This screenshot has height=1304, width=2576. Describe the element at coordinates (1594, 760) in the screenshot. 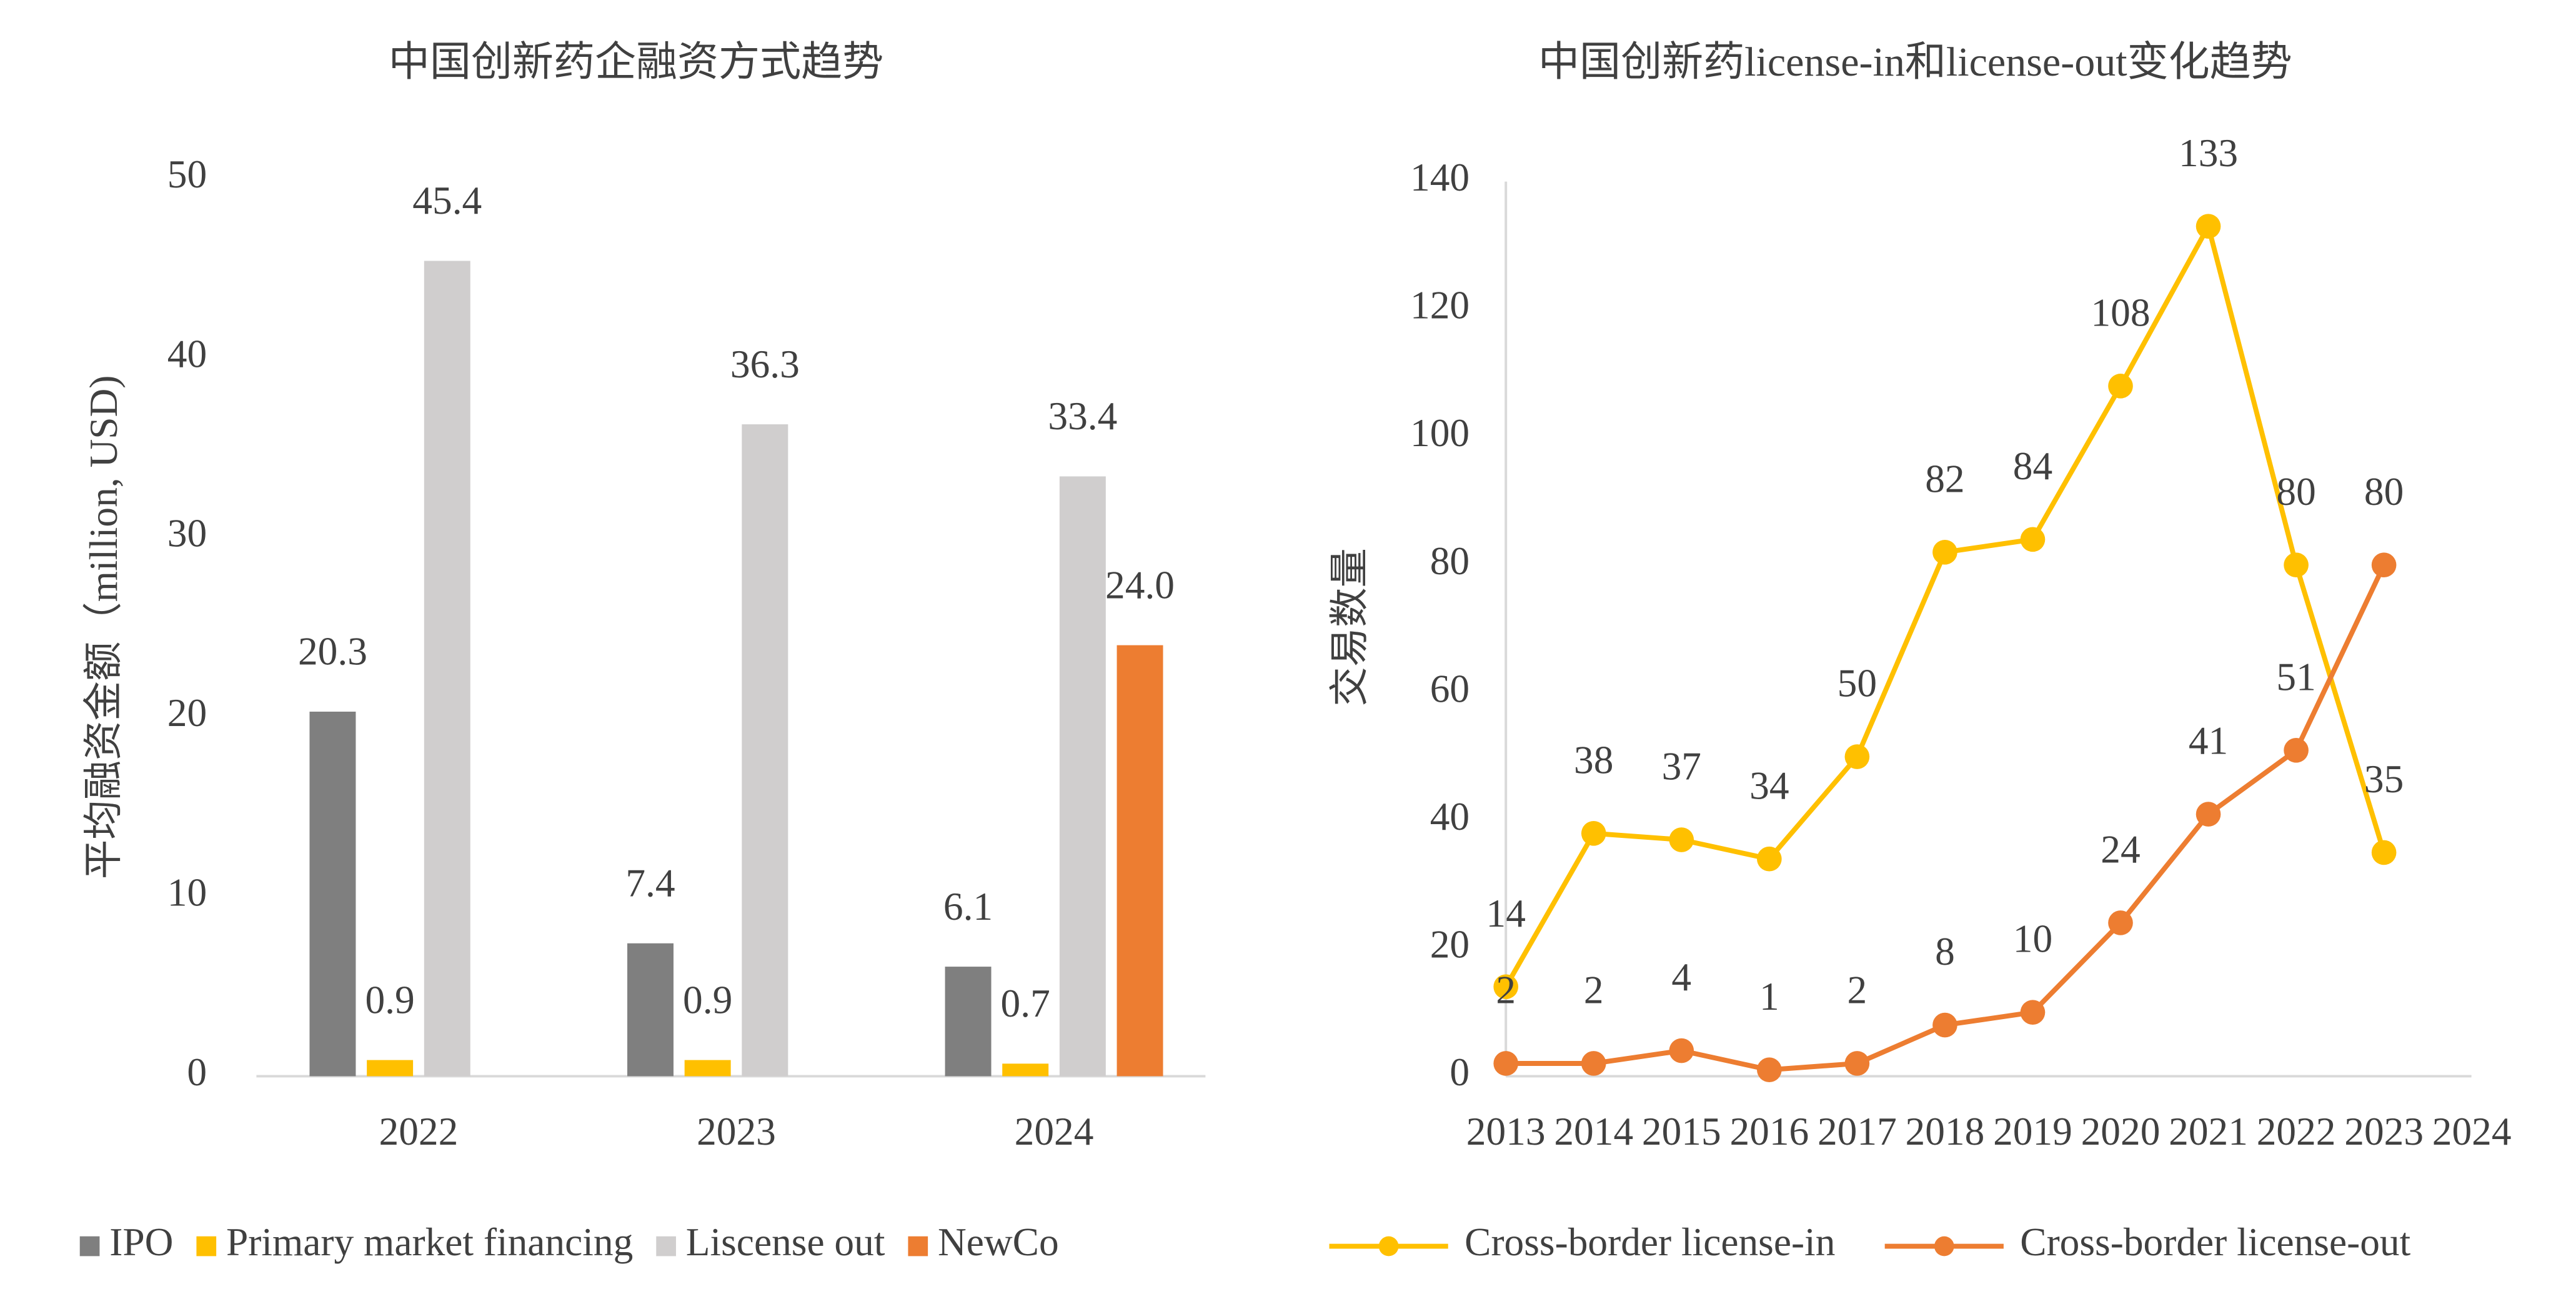

I see `data-label: 38` at that location.